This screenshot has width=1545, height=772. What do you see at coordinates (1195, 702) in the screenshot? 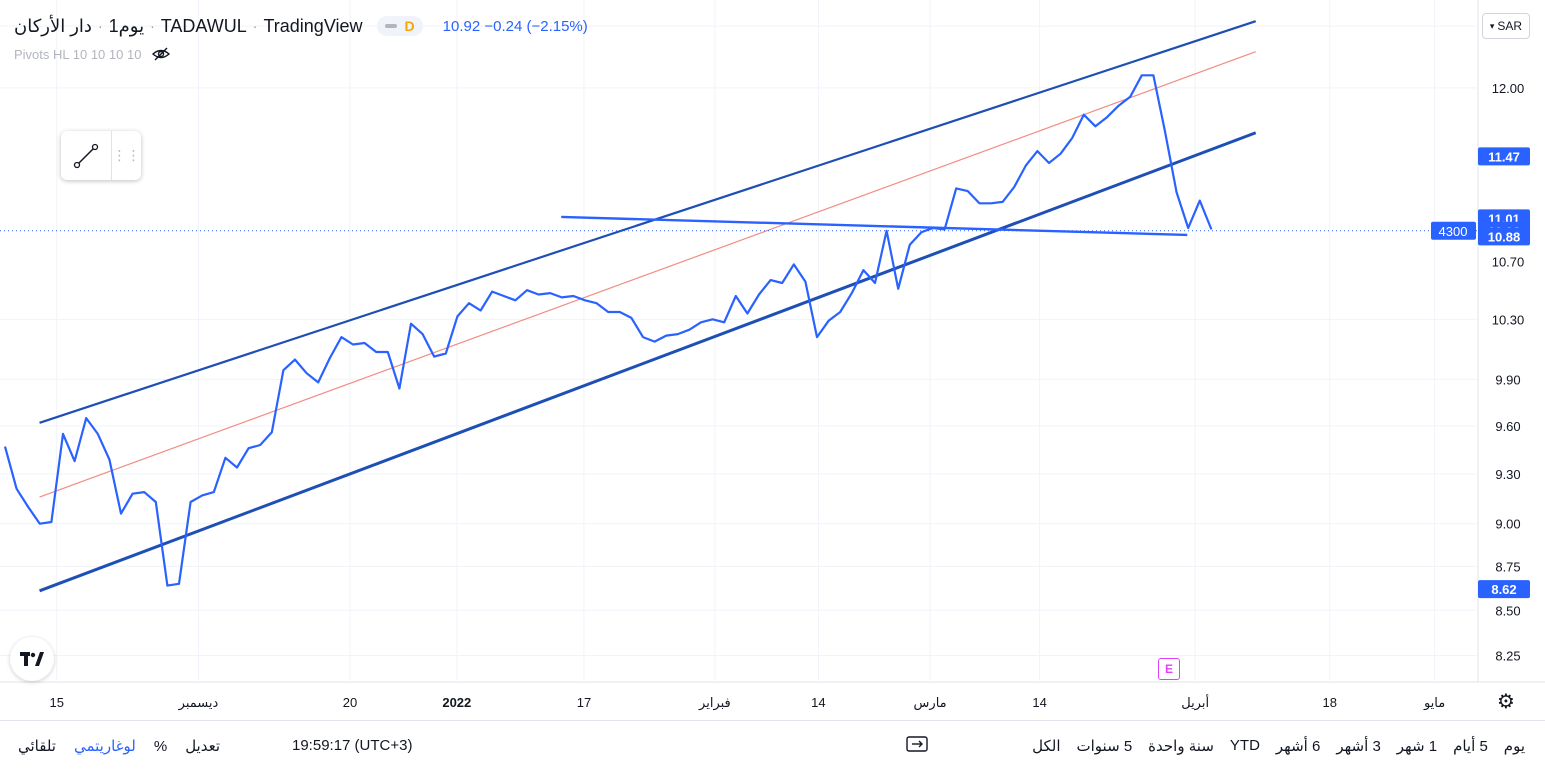
I see `x-tick-label: أبريل` at bounding box center [1195, 702].